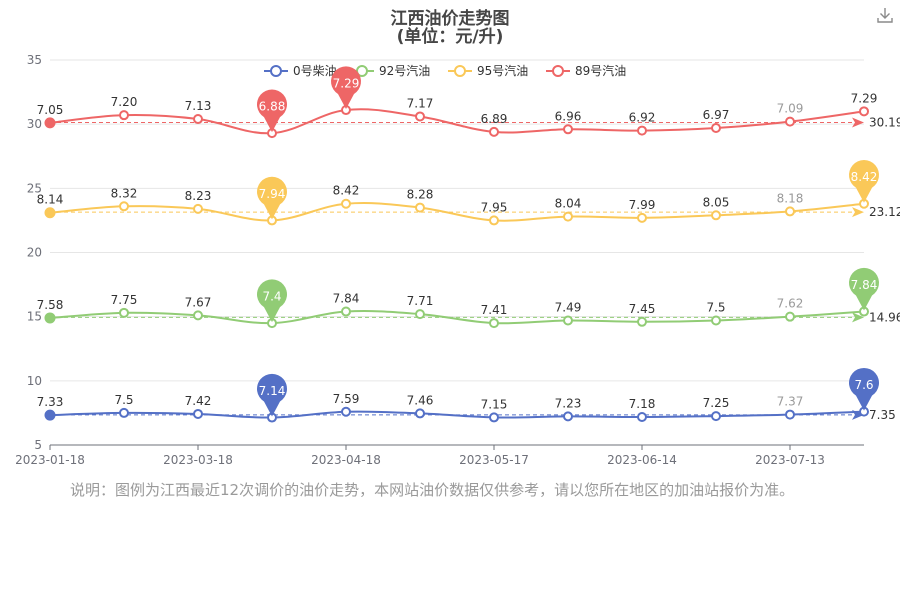  What do you see at coordinates (642, 205) in the screenshot?
I see `data-label: 7.99` at bounding box center [642, 205].